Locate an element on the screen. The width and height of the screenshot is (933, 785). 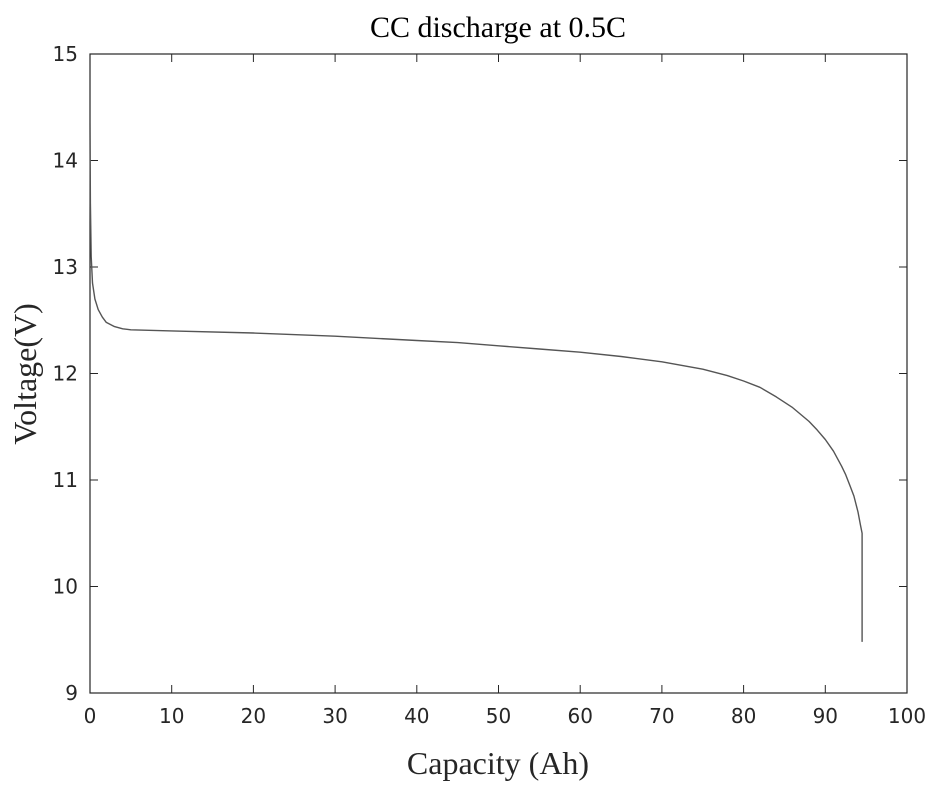
x-tick-label: 60 is located at coordinates (579, 716).